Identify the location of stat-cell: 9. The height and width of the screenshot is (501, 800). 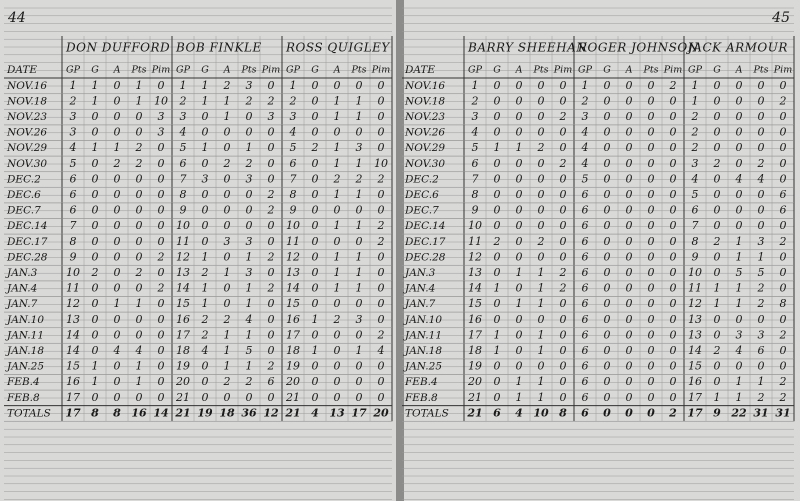
(293, 210).